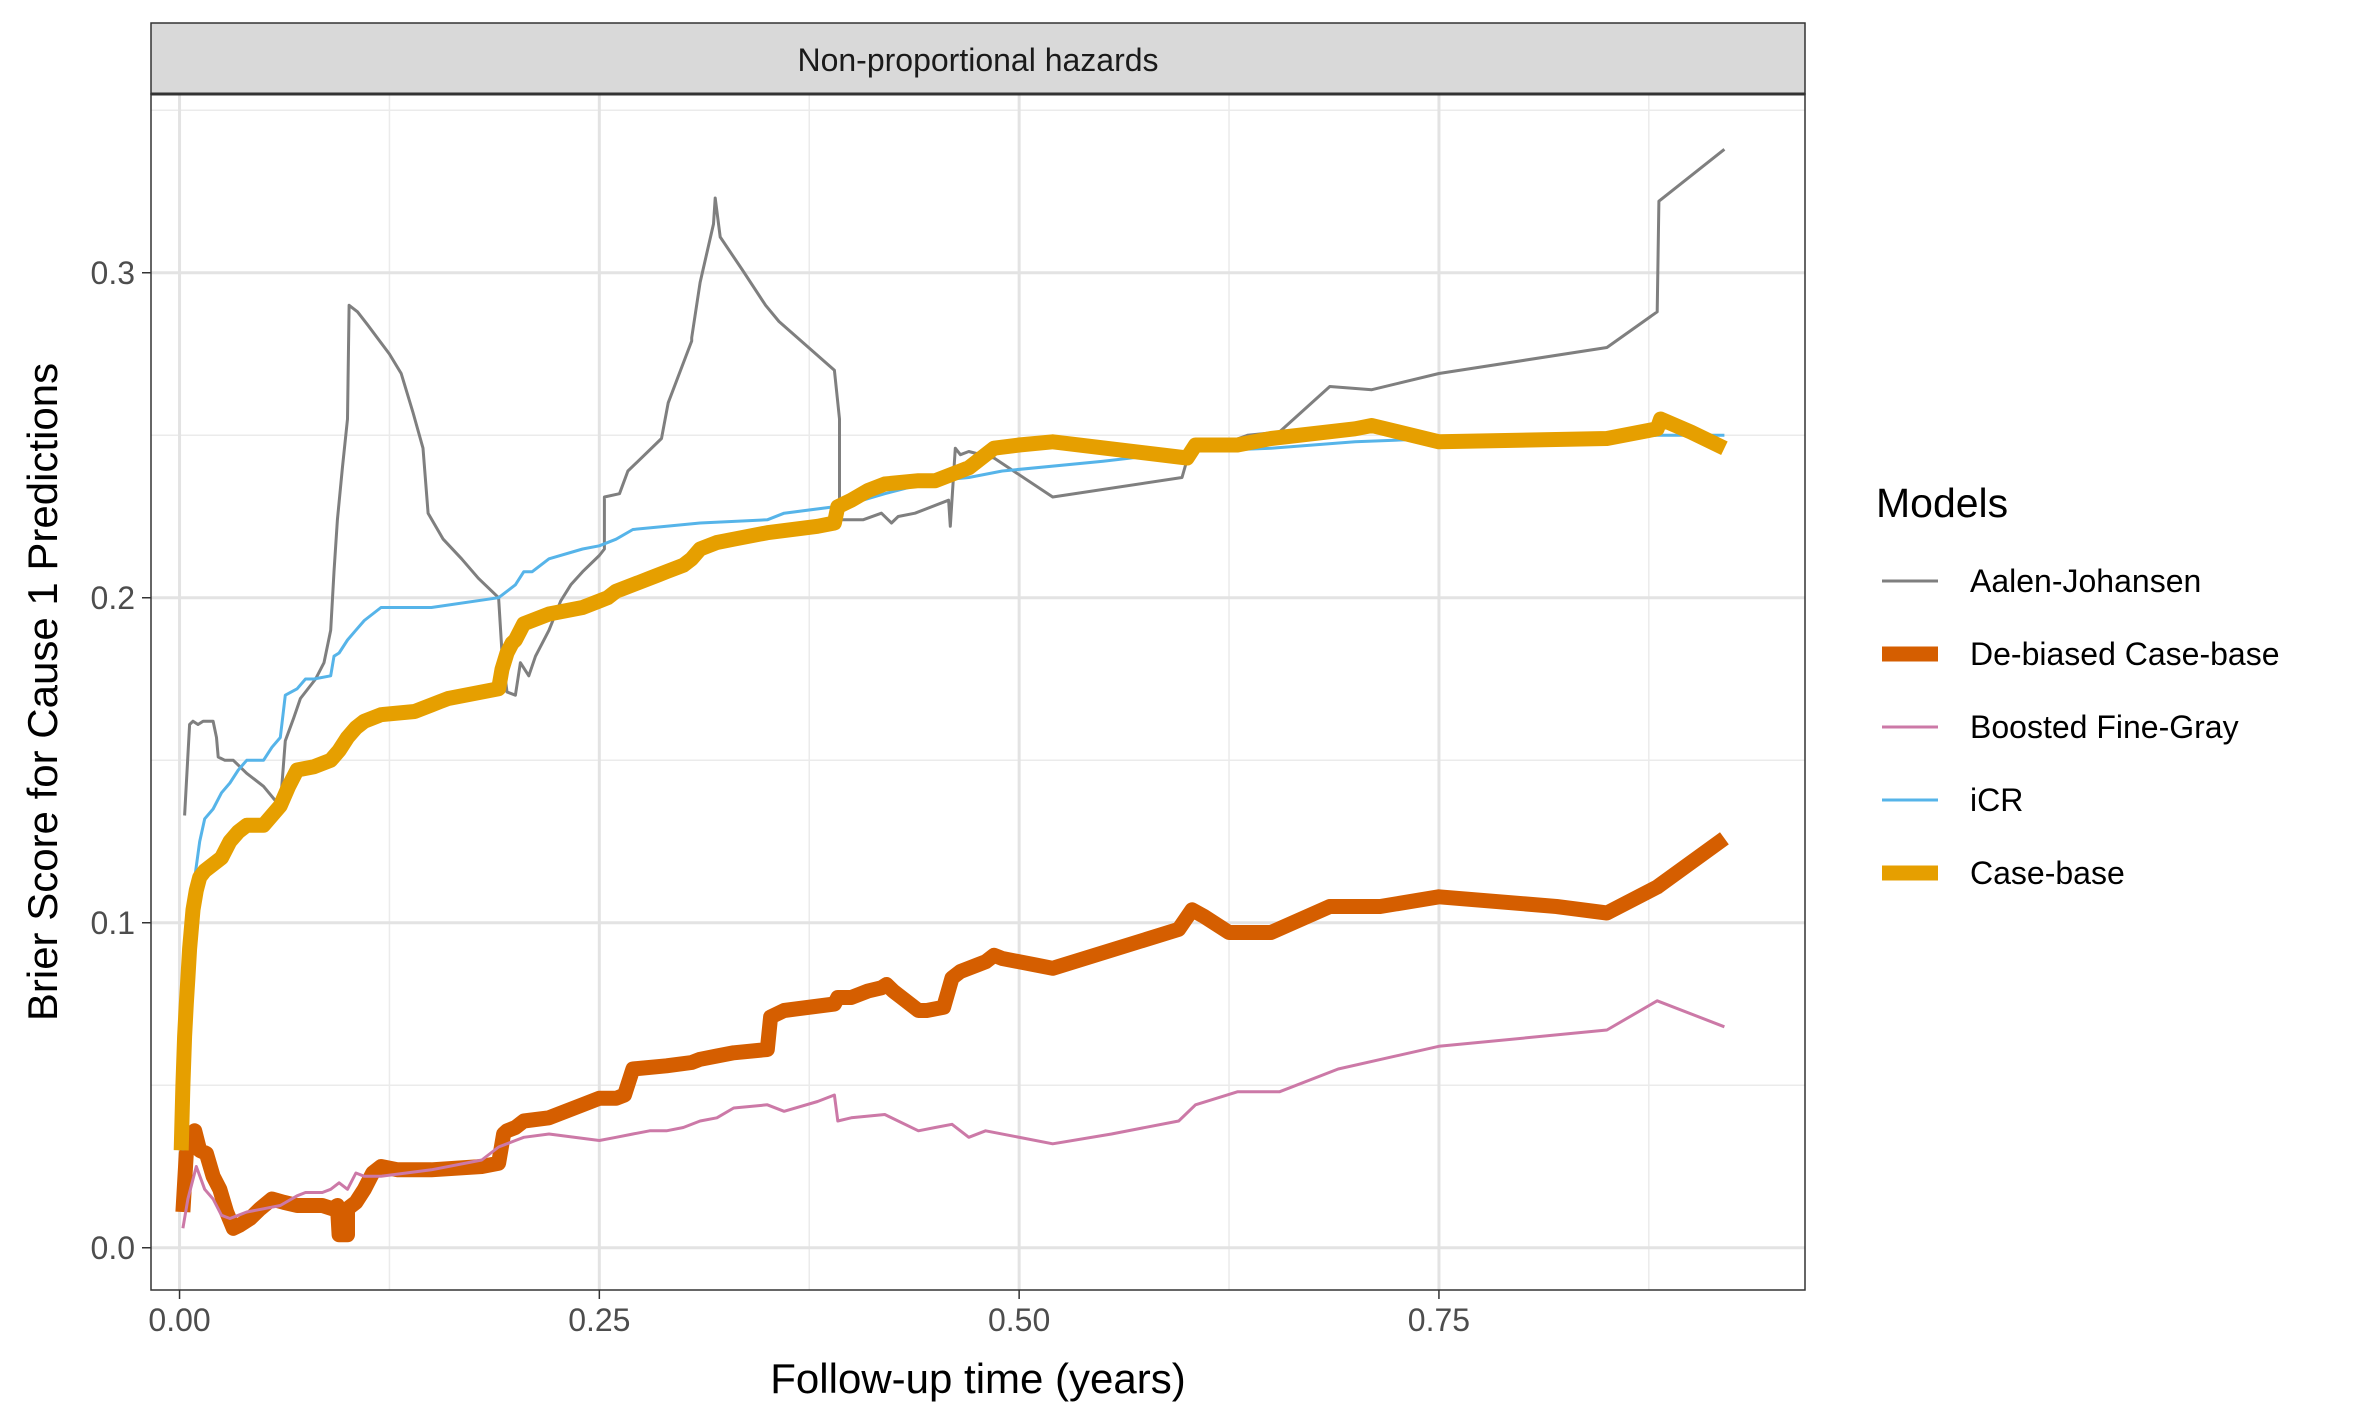 This screenshot has height=1417, width=2362. What do you see at coordinates (2047, 873) in the screenshot?
I see `legend-label-case-base: Case-base` at bounding box center [2047, 873].